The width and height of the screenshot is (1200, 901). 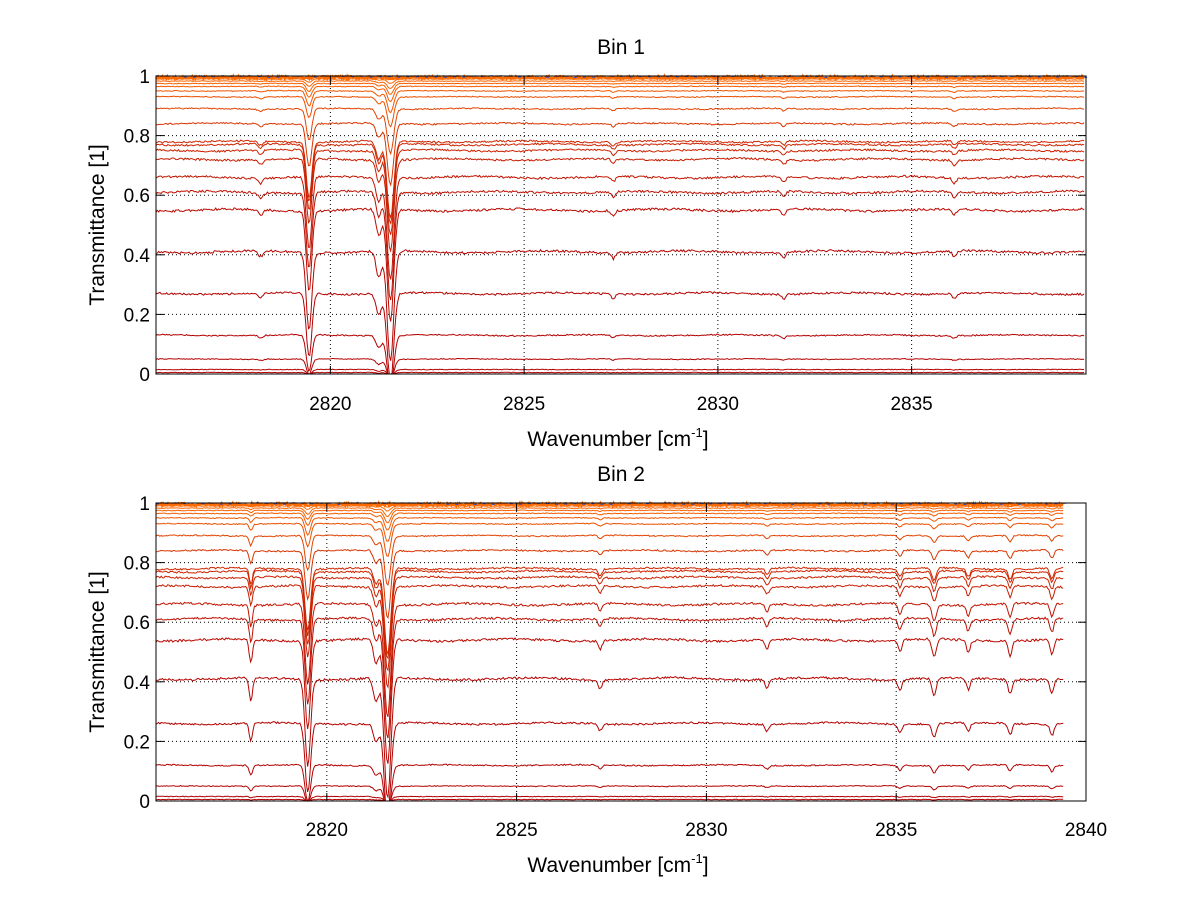 What do you see at coordinates (621, 474) in the screenshot?
I see `chart-title: Bin 2` at bounding box center [621, 474].